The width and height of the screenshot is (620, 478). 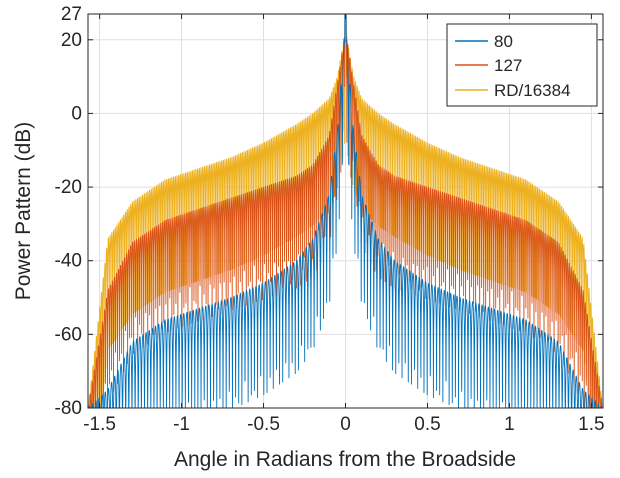 What do you see at coordinates (68, 334) in the screenshot?
I see `y-tick-label: -60` at bounding box center [68, 334].